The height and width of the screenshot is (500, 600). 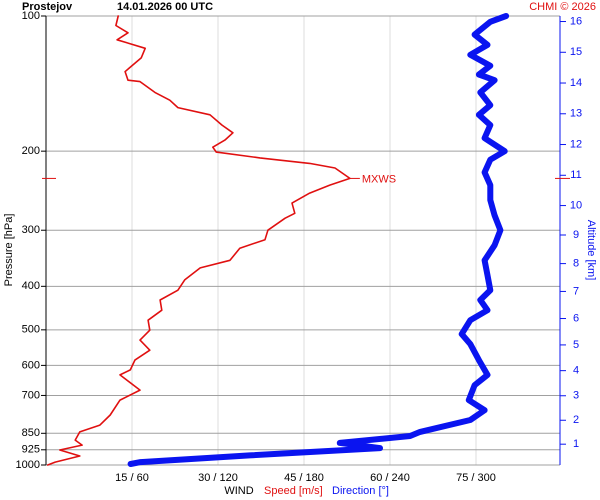 I want to click on y-tick-label: 200, so click(x=31, y=151).